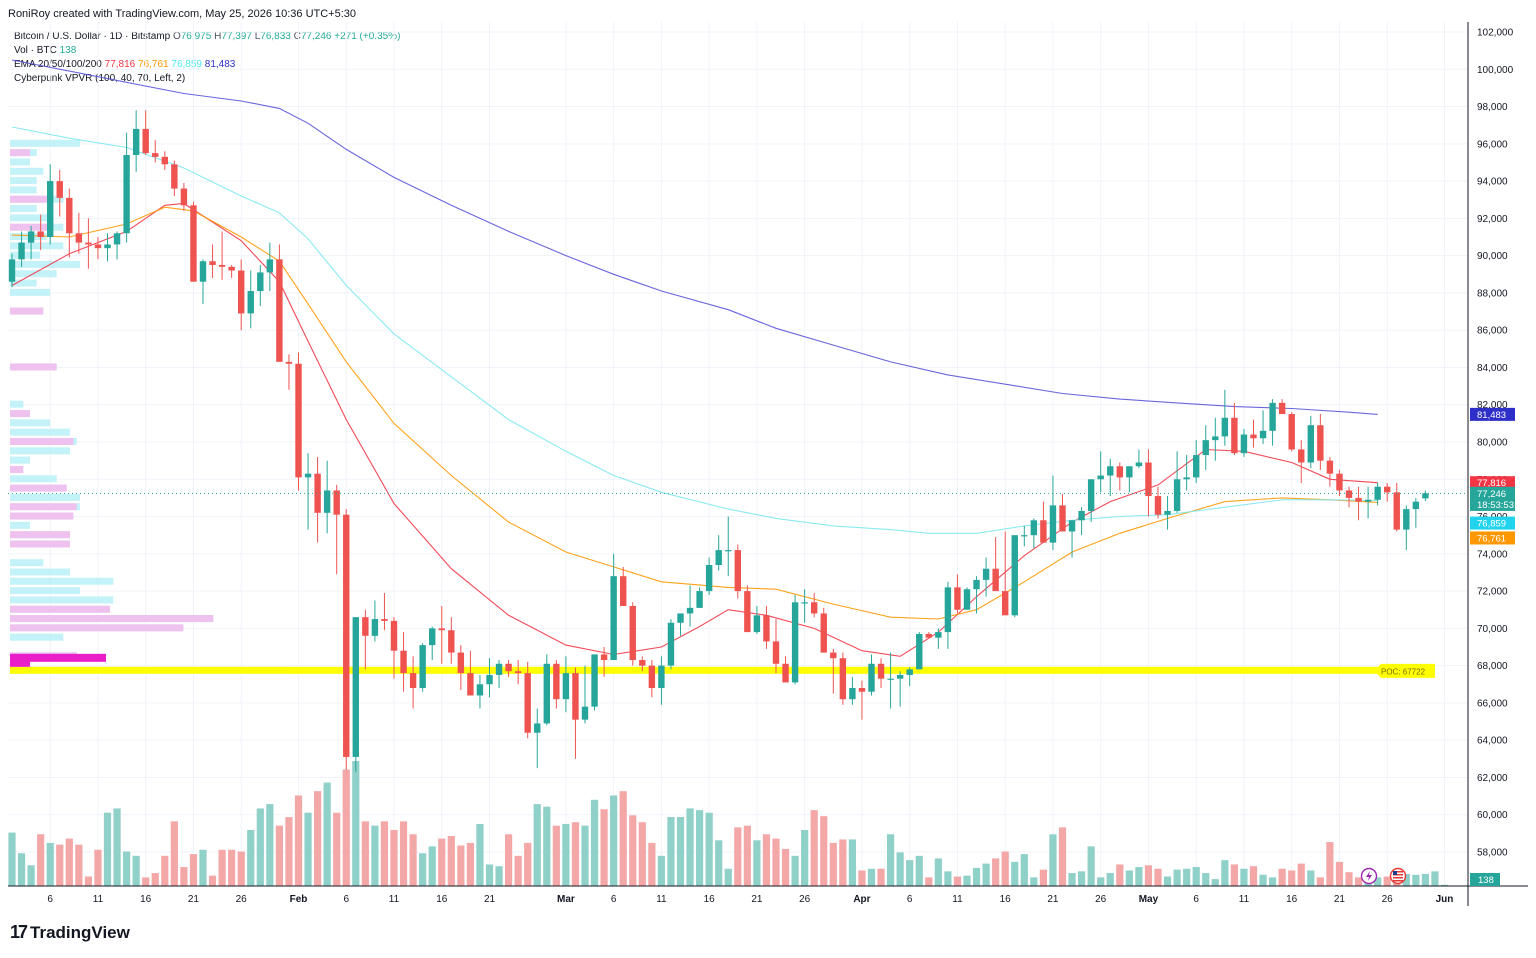 The width and height of the screenshot is (1536, 958). I want to click on volume-legend-value: 138, so click(68, 50).